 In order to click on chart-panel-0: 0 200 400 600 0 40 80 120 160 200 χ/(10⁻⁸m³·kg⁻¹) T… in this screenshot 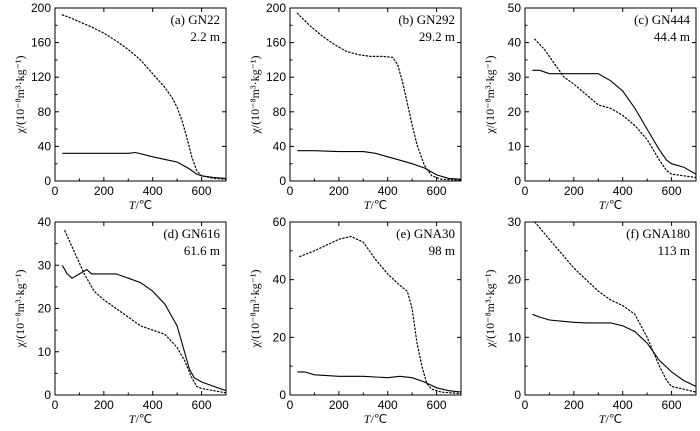, I will do `click(120, 106)`.